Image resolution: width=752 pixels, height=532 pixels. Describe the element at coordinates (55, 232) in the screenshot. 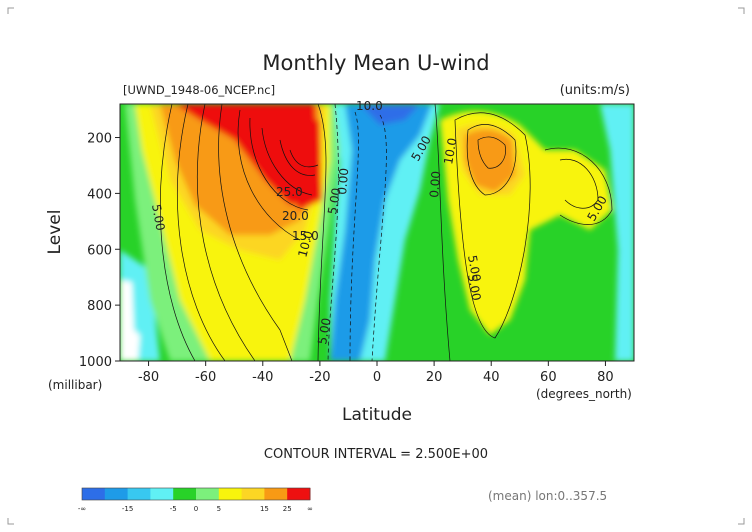

I see `y-axis-label: Level` at that location.